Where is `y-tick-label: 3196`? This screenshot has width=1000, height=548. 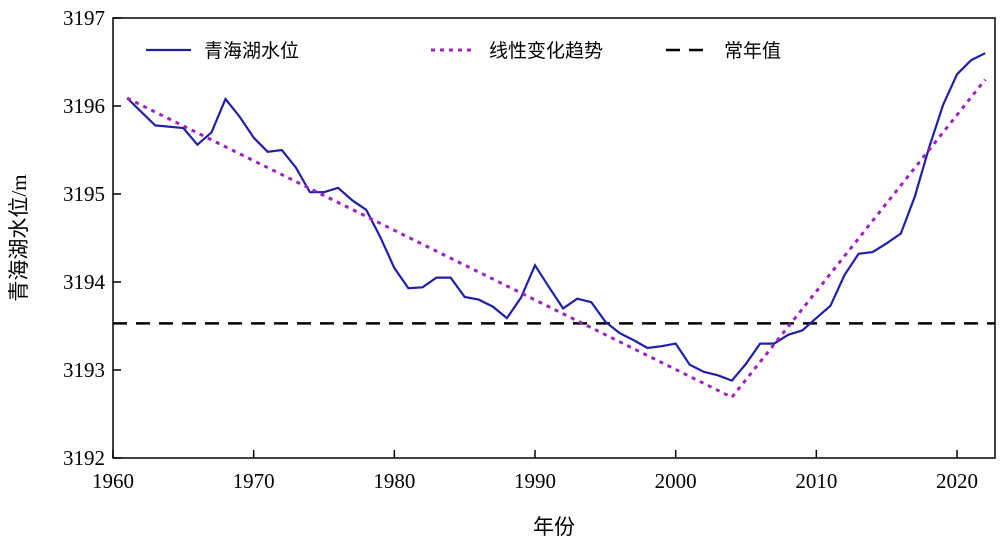
y-tick-label: 3196 is located at coordinates (84, 106).